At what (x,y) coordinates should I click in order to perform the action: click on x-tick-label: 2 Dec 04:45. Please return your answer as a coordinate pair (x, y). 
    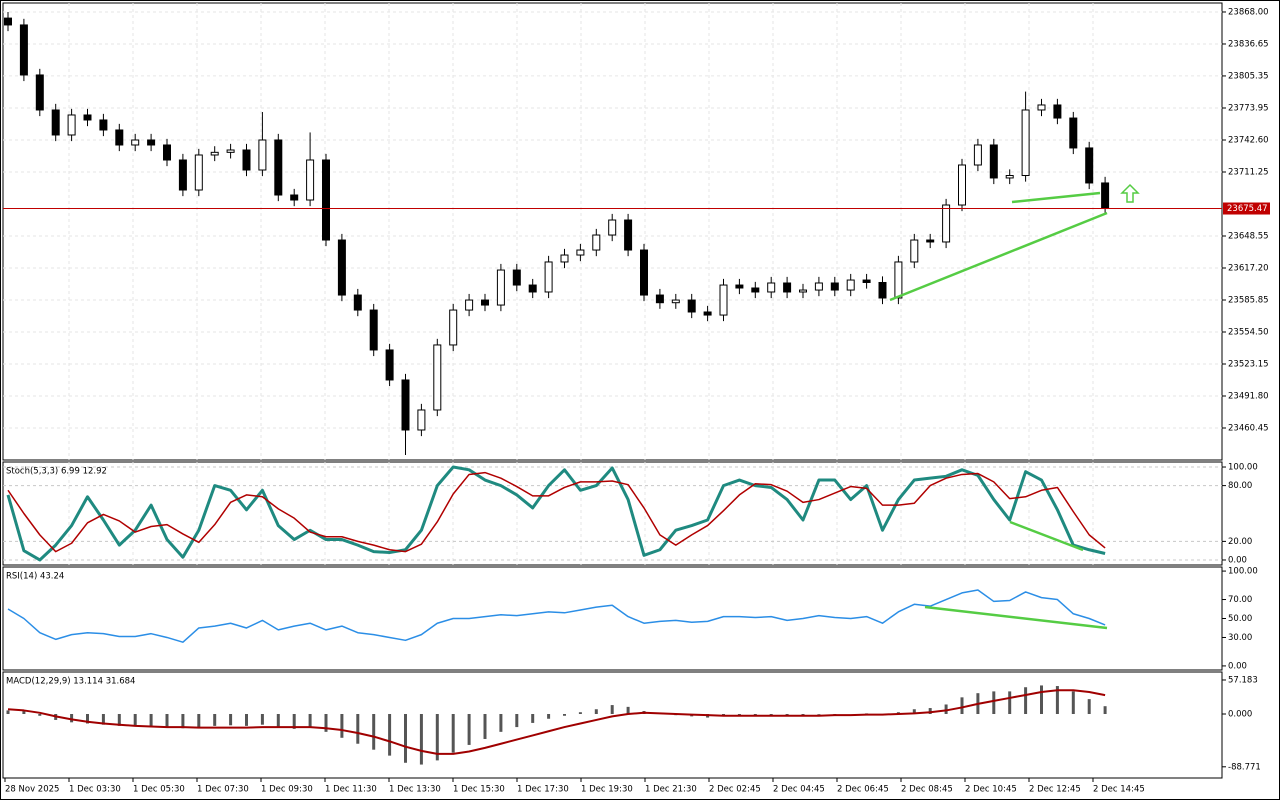
    Looking at the image, I should click on (799, 790).